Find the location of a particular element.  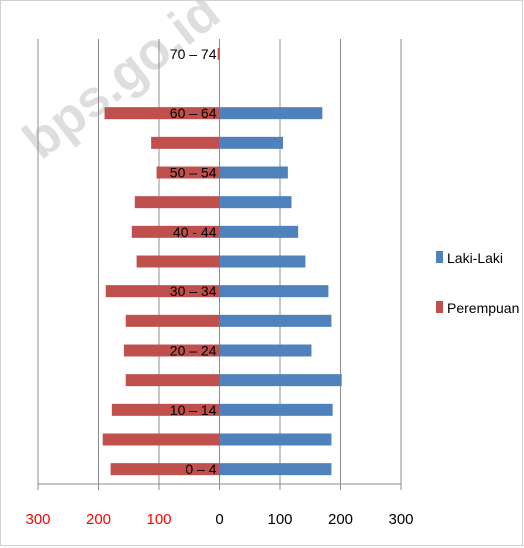

category-label: 50 – 54 is located at coordinates (193, 173).